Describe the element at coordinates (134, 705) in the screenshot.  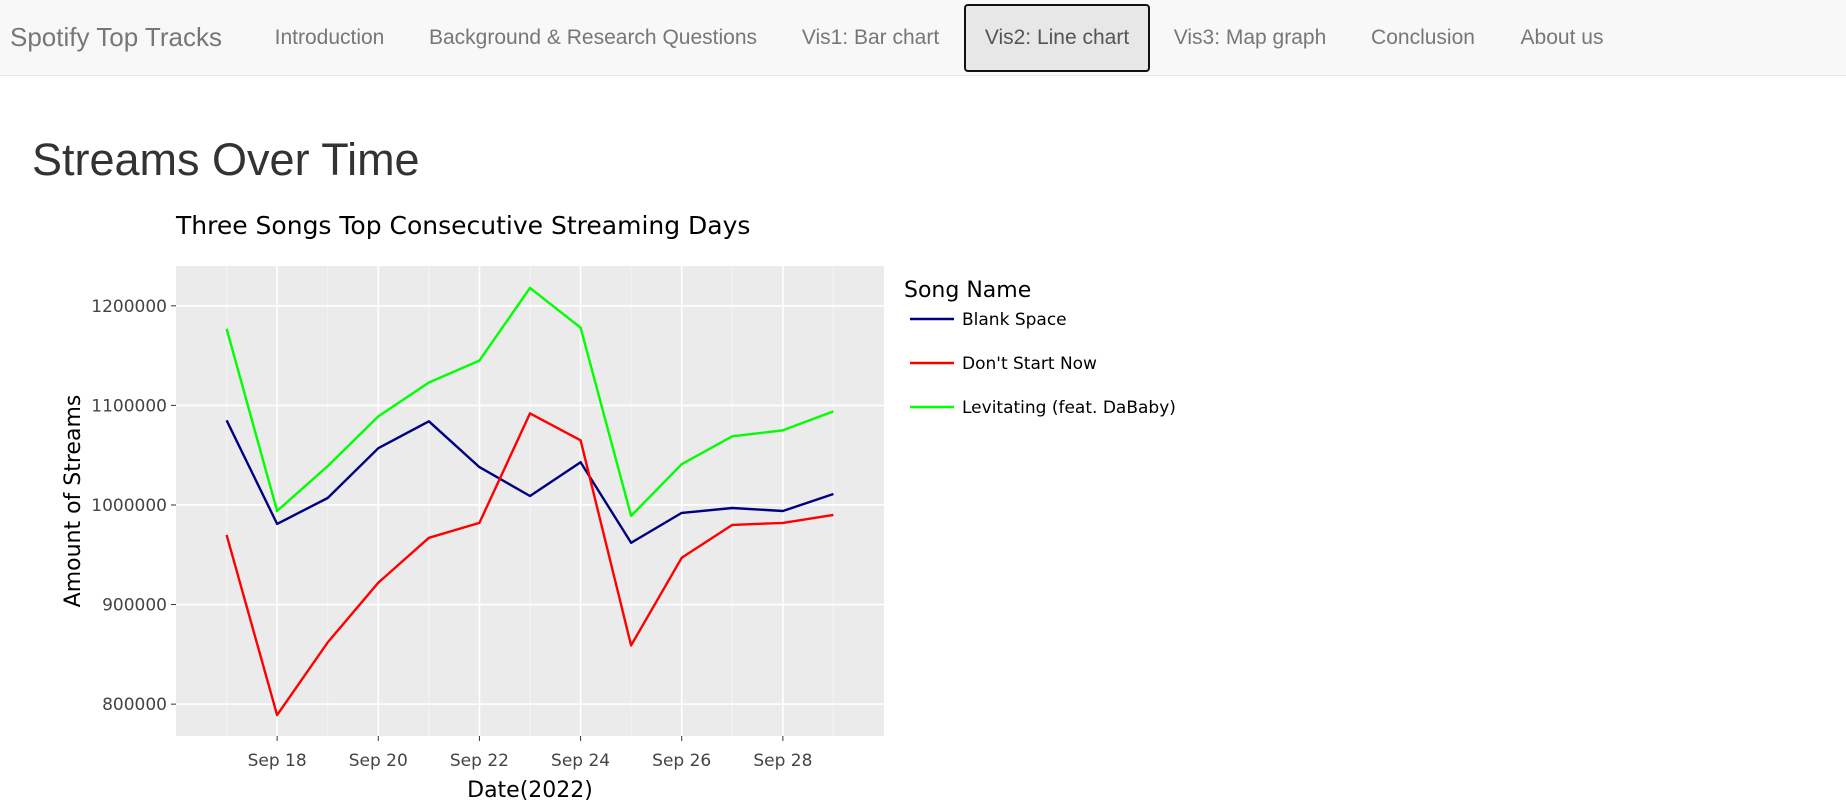
I see `y-tick-label: 800000` at that location.